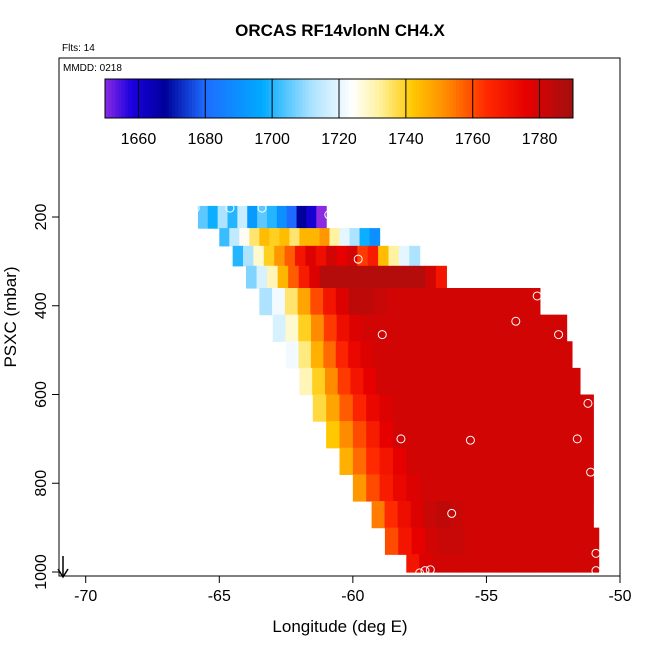 This screenshot has height=650, width=650. What do you see at coordinates (78, 48) in the screenshot?
I see `flights-note: Flts: 14` at bounding box center [78, 48].